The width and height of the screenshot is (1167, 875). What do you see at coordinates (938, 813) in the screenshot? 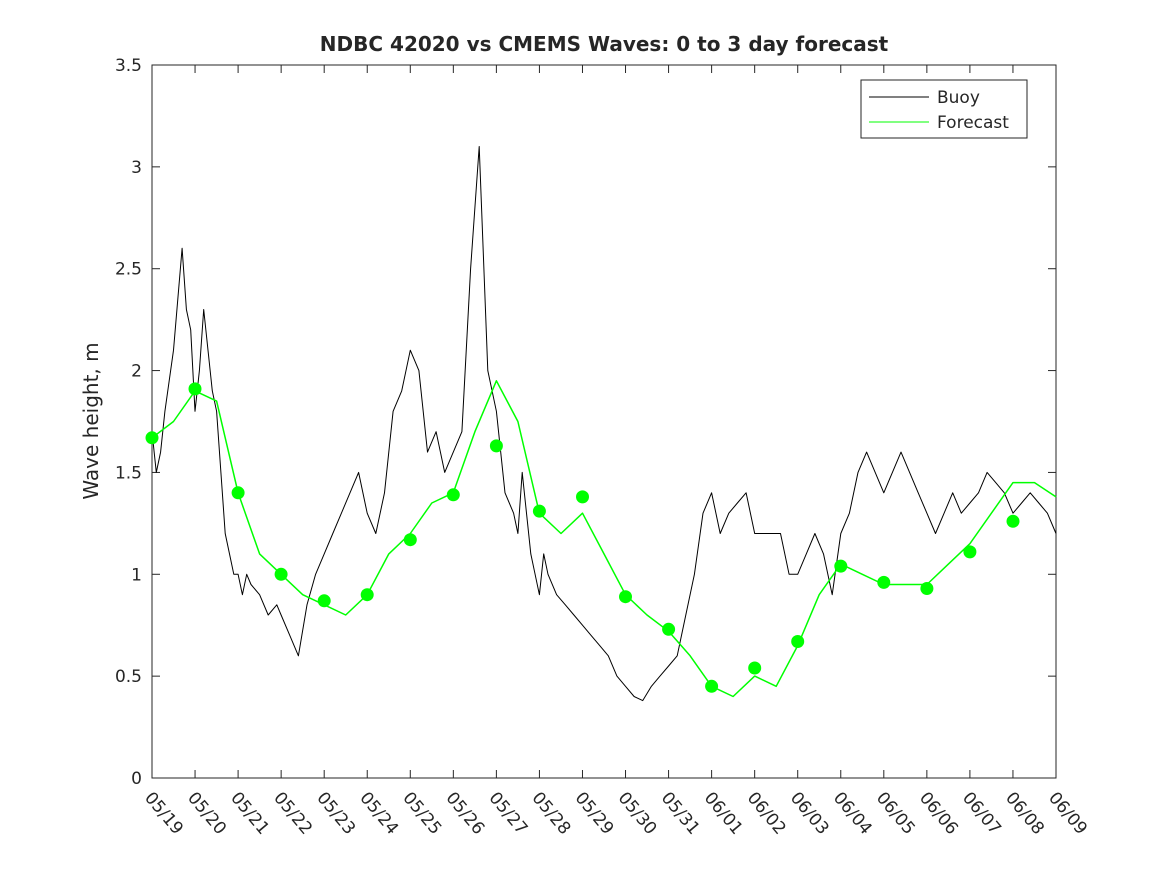
I see `x-tick-label: 06/06` at bounding box center [938, 813].